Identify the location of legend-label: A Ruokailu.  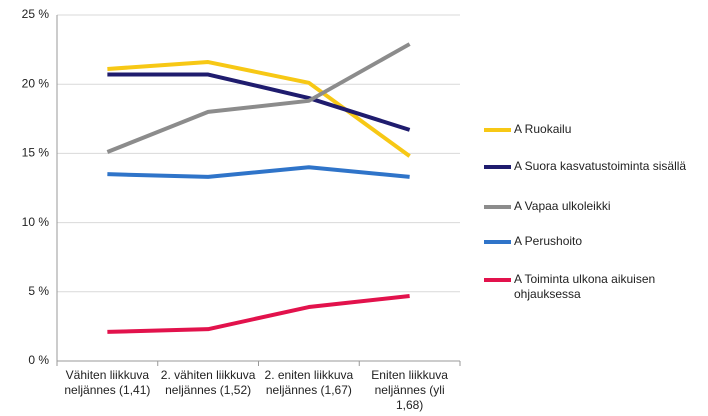
(543, 129).